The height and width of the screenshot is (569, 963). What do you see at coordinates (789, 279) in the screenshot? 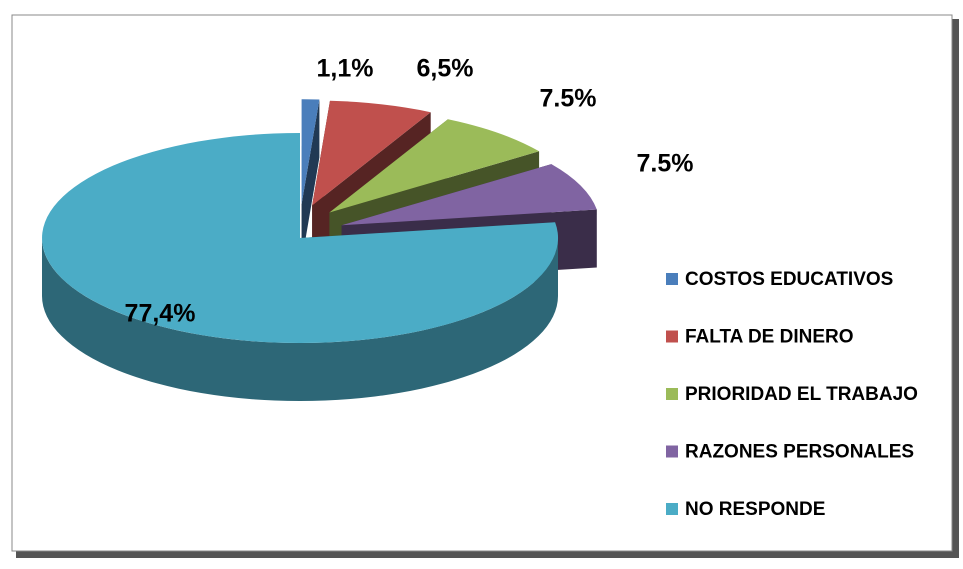
I see `legend-label: COSTOS EDUCATIVOS` at bounding box center [789, 279].